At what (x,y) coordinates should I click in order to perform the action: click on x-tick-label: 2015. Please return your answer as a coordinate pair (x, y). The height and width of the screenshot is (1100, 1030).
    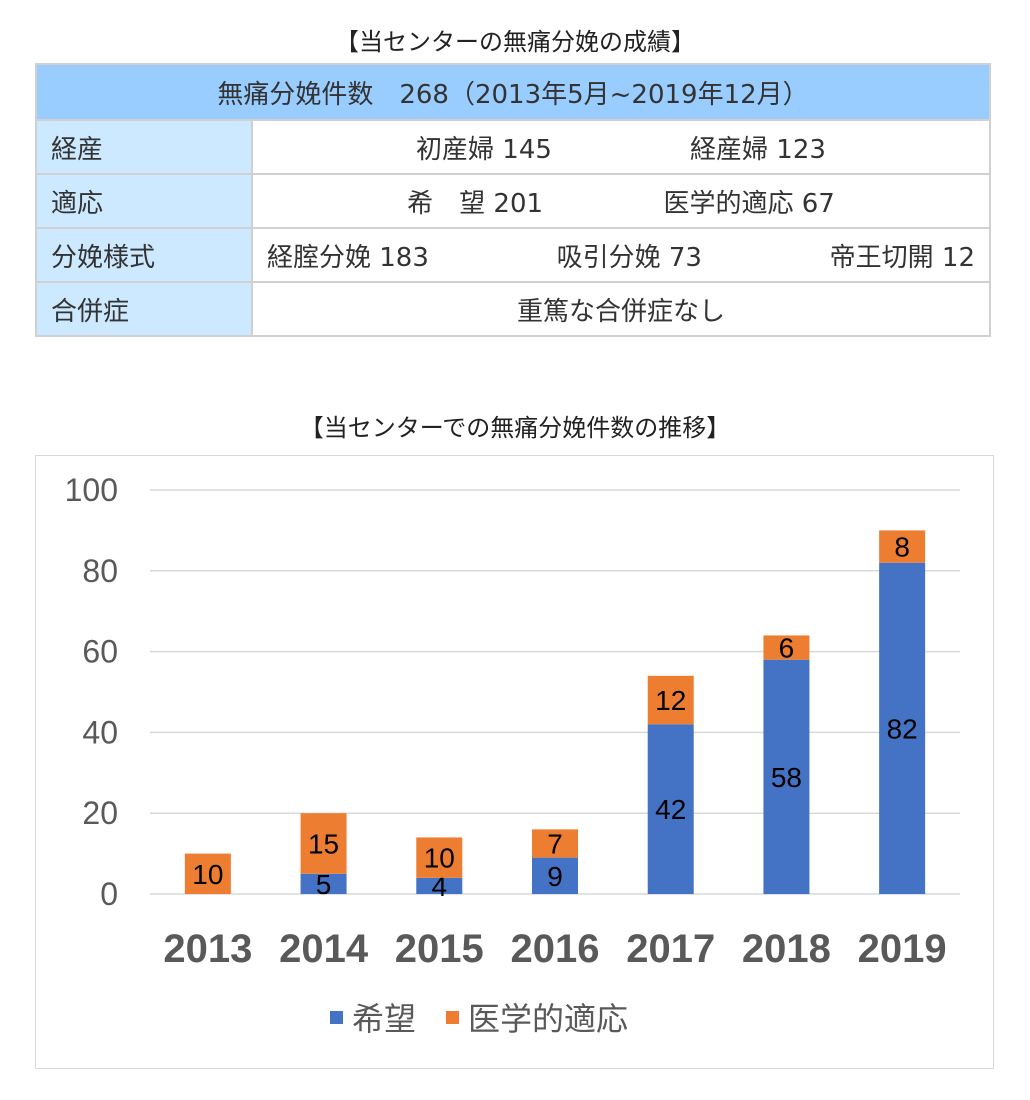
    Looking at the image, I should click on (439, 949).